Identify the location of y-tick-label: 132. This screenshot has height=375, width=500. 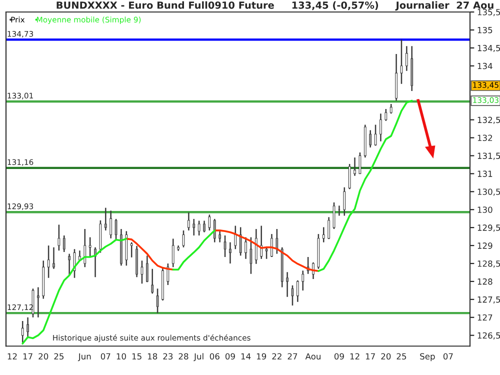
(485, 138).